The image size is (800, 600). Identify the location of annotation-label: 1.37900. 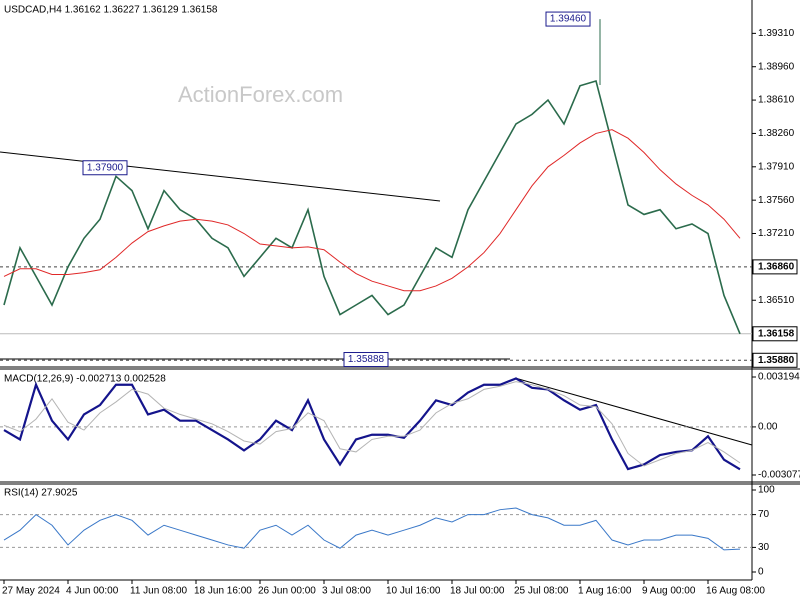
(105, 167).